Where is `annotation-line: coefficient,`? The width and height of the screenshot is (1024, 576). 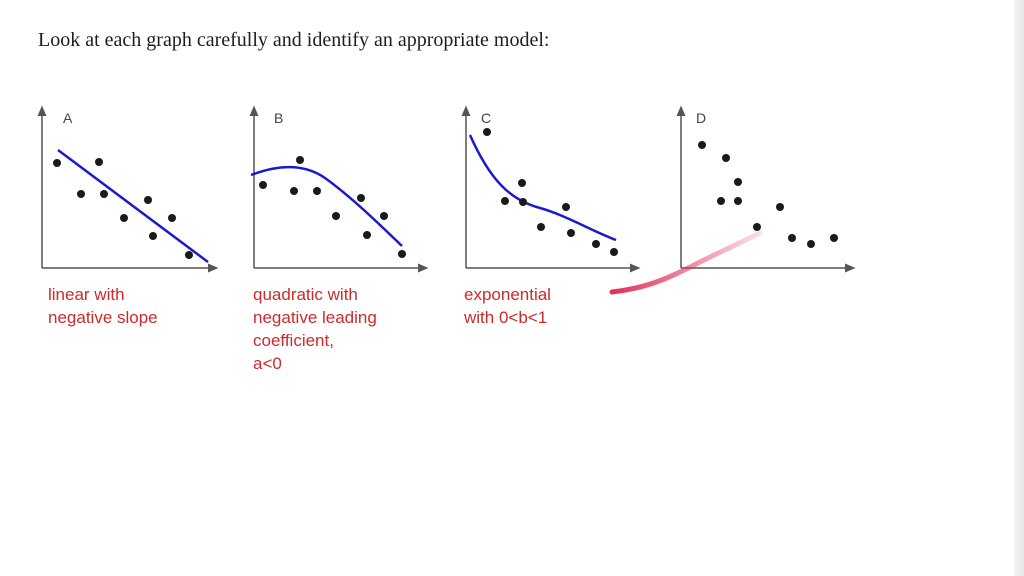 annotation-line: coefficient, is located at coordinates (293, 340).